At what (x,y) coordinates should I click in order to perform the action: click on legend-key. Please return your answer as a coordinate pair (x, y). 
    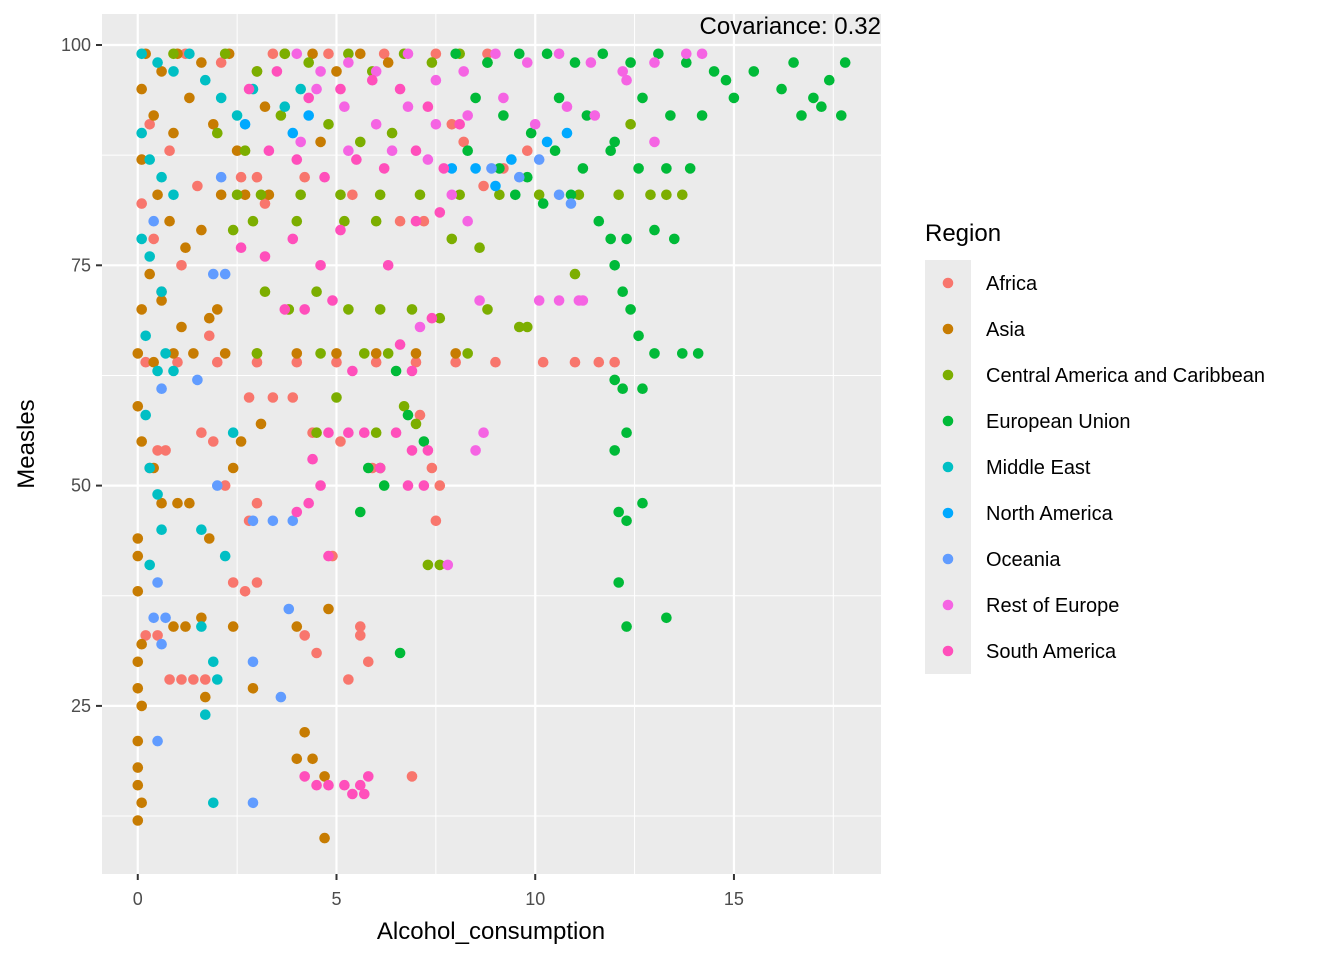
    Looking at the image, I should click on (948, 651).